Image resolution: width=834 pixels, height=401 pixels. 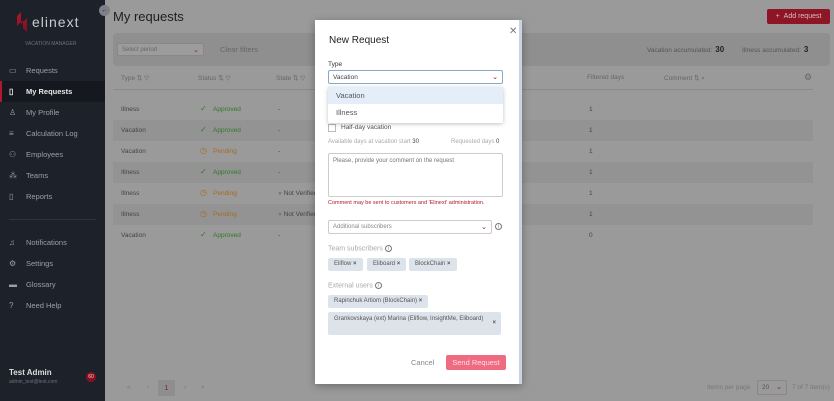 I want to click on modal-title: New Request, so click(x=359, y=40).